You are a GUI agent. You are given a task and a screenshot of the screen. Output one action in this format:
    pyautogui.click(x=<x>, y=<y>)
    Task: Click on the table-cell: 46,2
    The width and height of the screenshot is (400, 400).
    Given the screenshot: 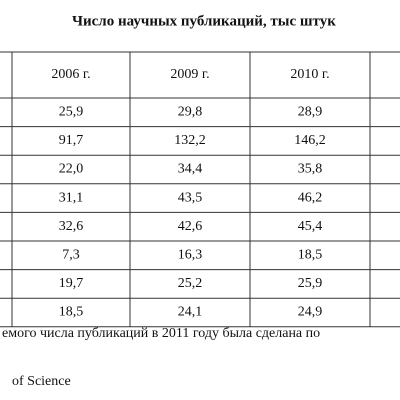 What is the action you would take?
    pyautogui.click(x=310, y=197)
    